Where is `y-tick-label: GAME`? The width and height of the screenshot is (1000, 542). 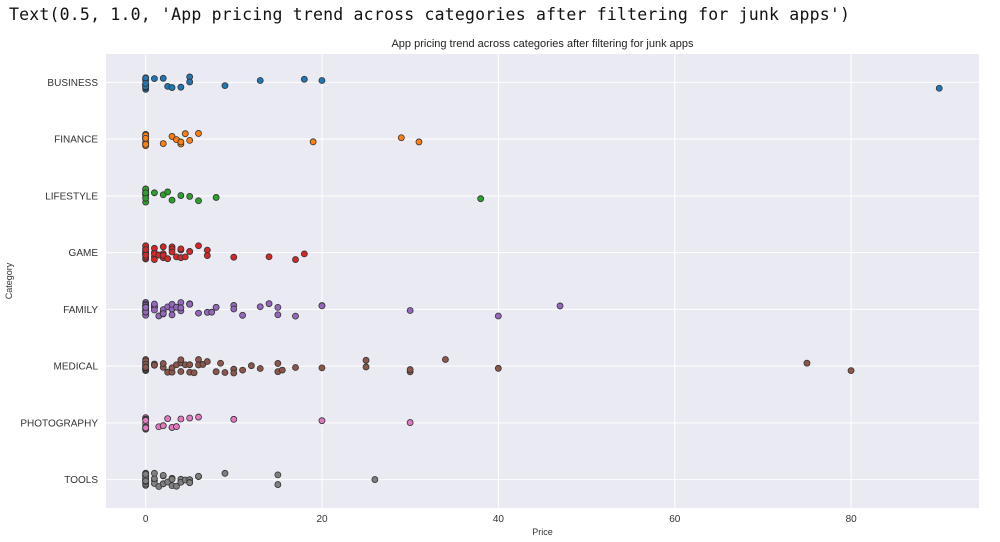
y-tick-label: GAME is located at coordinates (84, 253).